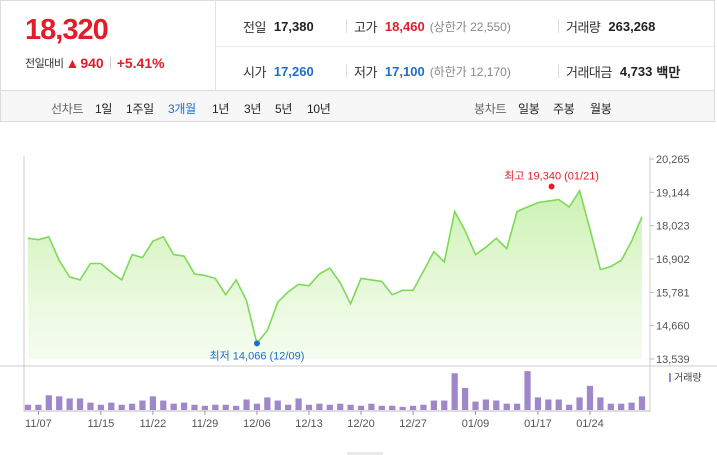 The height and width of the screenshot is (455, 717). I want to click on x-tick-label: 12/20, so click(361, 424).